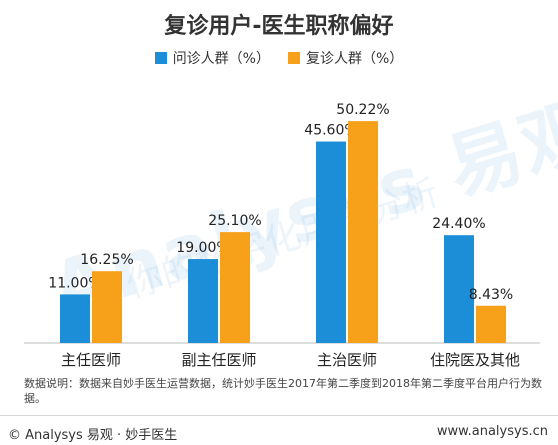 This screenshot has height=445, width=558. I want to click on legend-label-revisits: 复诊人群（%）, so click(355, 59).